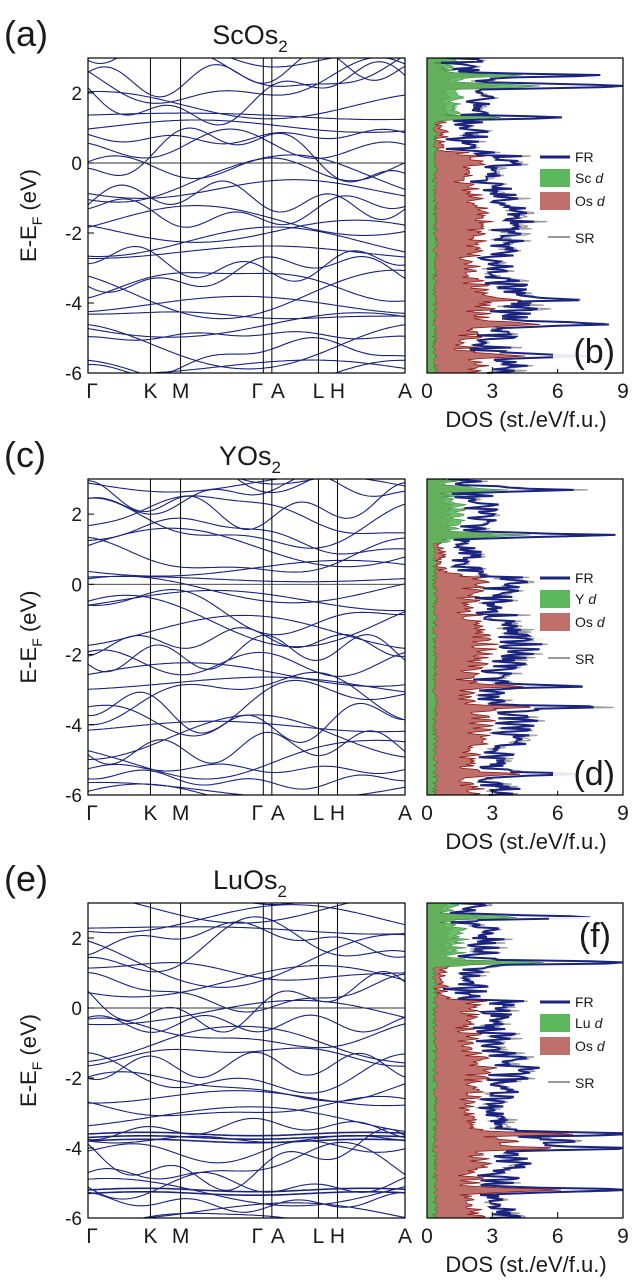 The image size is (634, 1287). What do you see at coordinates (555, 1046) in the screenshot?
I see `legend-os-swatch` at bounding box center [555, 1046].